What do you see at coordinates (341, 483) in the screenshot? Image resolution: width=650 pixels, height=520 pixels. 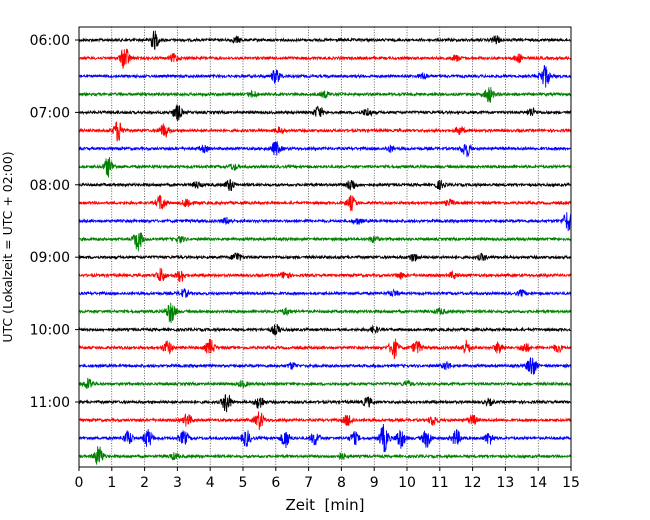 I see `x-tick-label: 8` at bounding box center [341, 483].